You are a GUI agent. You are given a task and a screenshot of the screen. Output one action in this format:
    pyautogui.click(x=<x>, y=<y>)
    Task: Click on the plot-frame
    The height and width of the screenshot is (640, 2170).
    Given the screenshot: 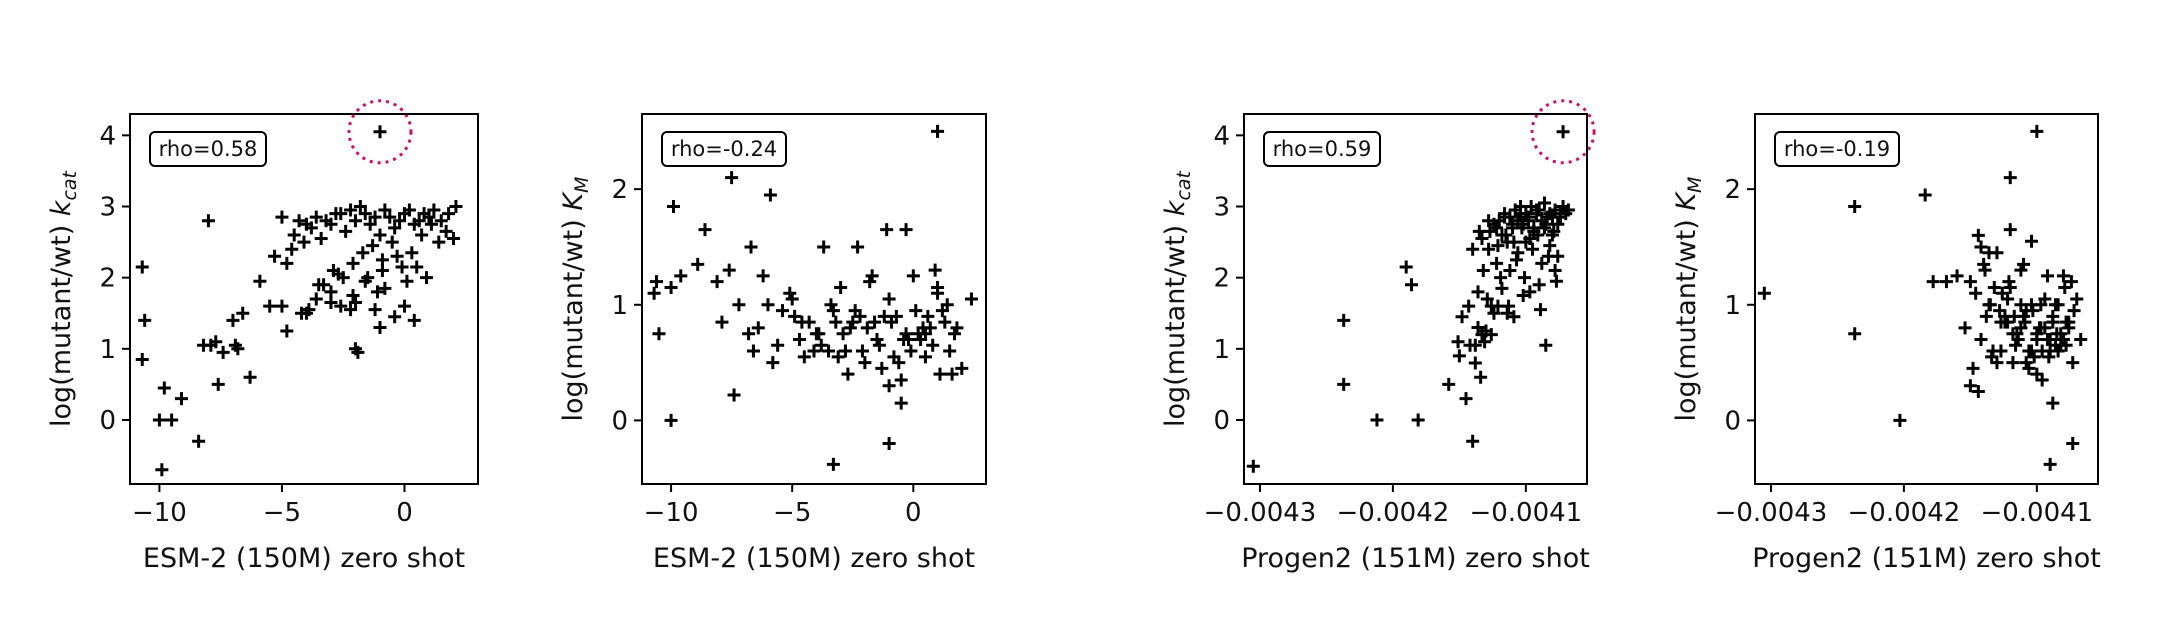 What is the action you would take?
    pyautogui.click(x=1415, y=299)
    